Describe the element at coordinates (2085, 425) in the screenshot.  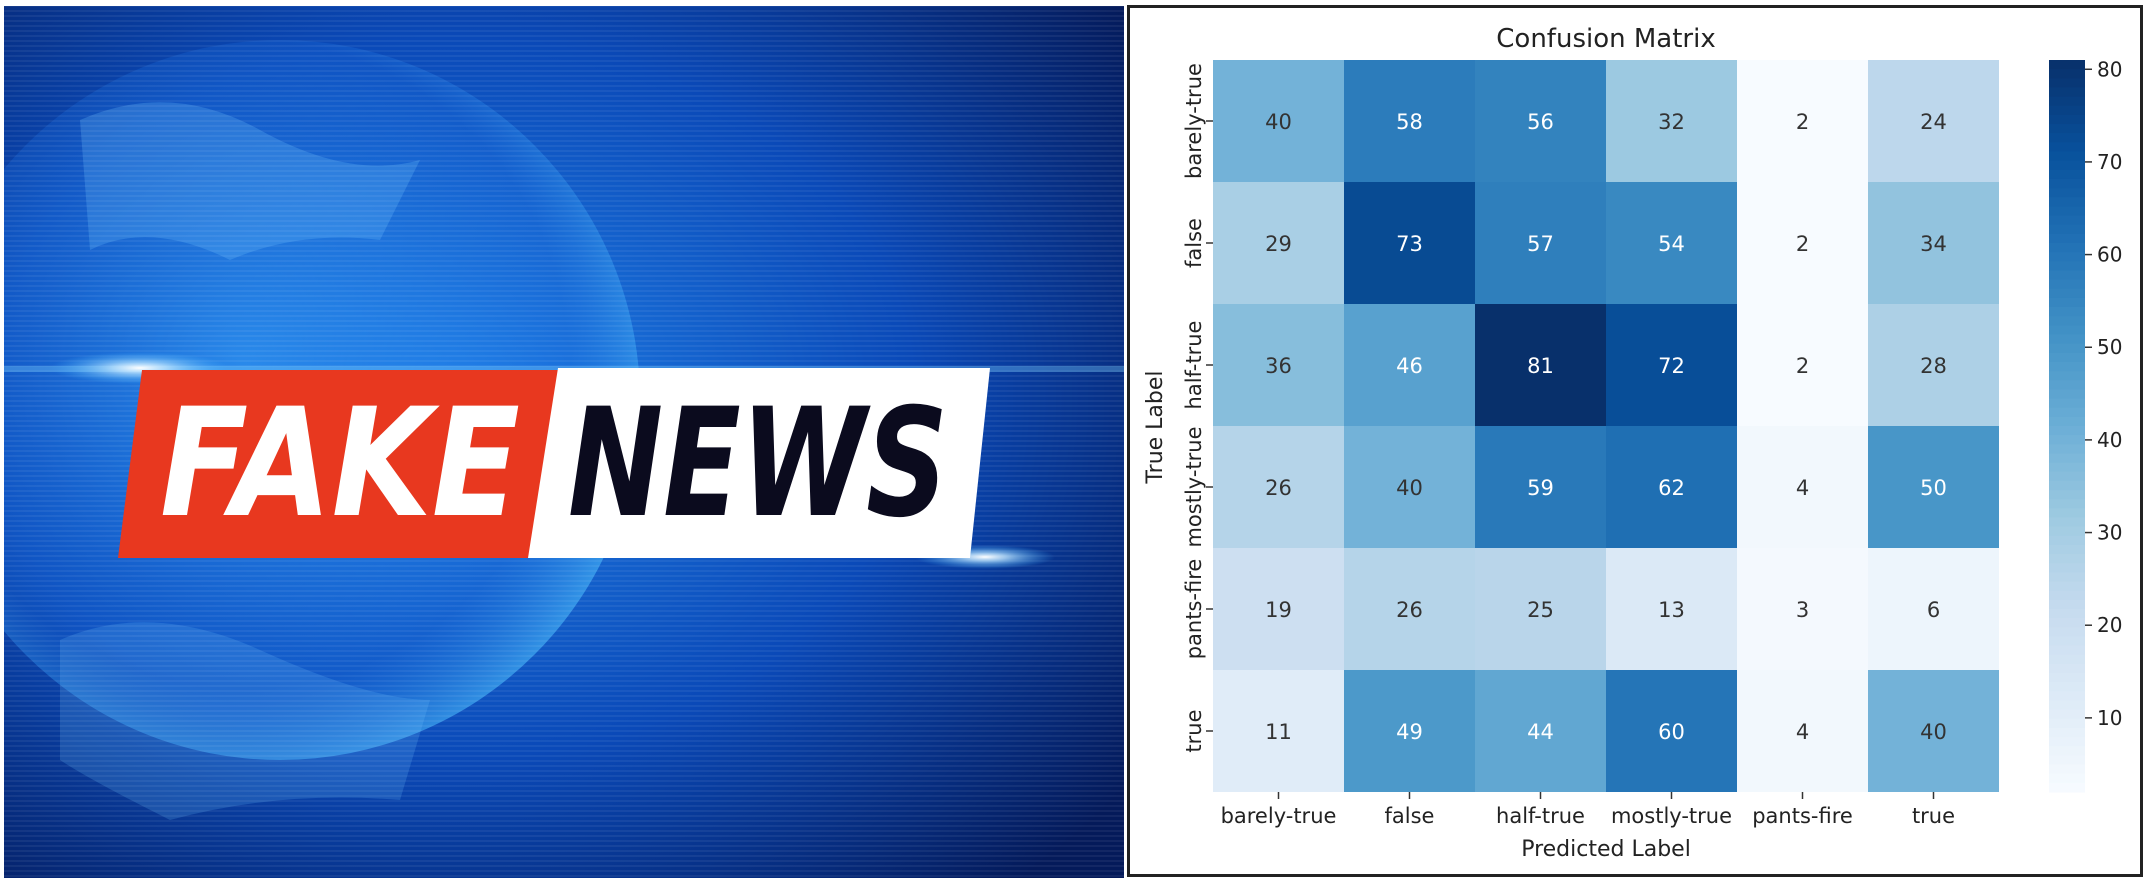
I see `colorbar: 10 20 30 40 50 60 70 80` at that location.